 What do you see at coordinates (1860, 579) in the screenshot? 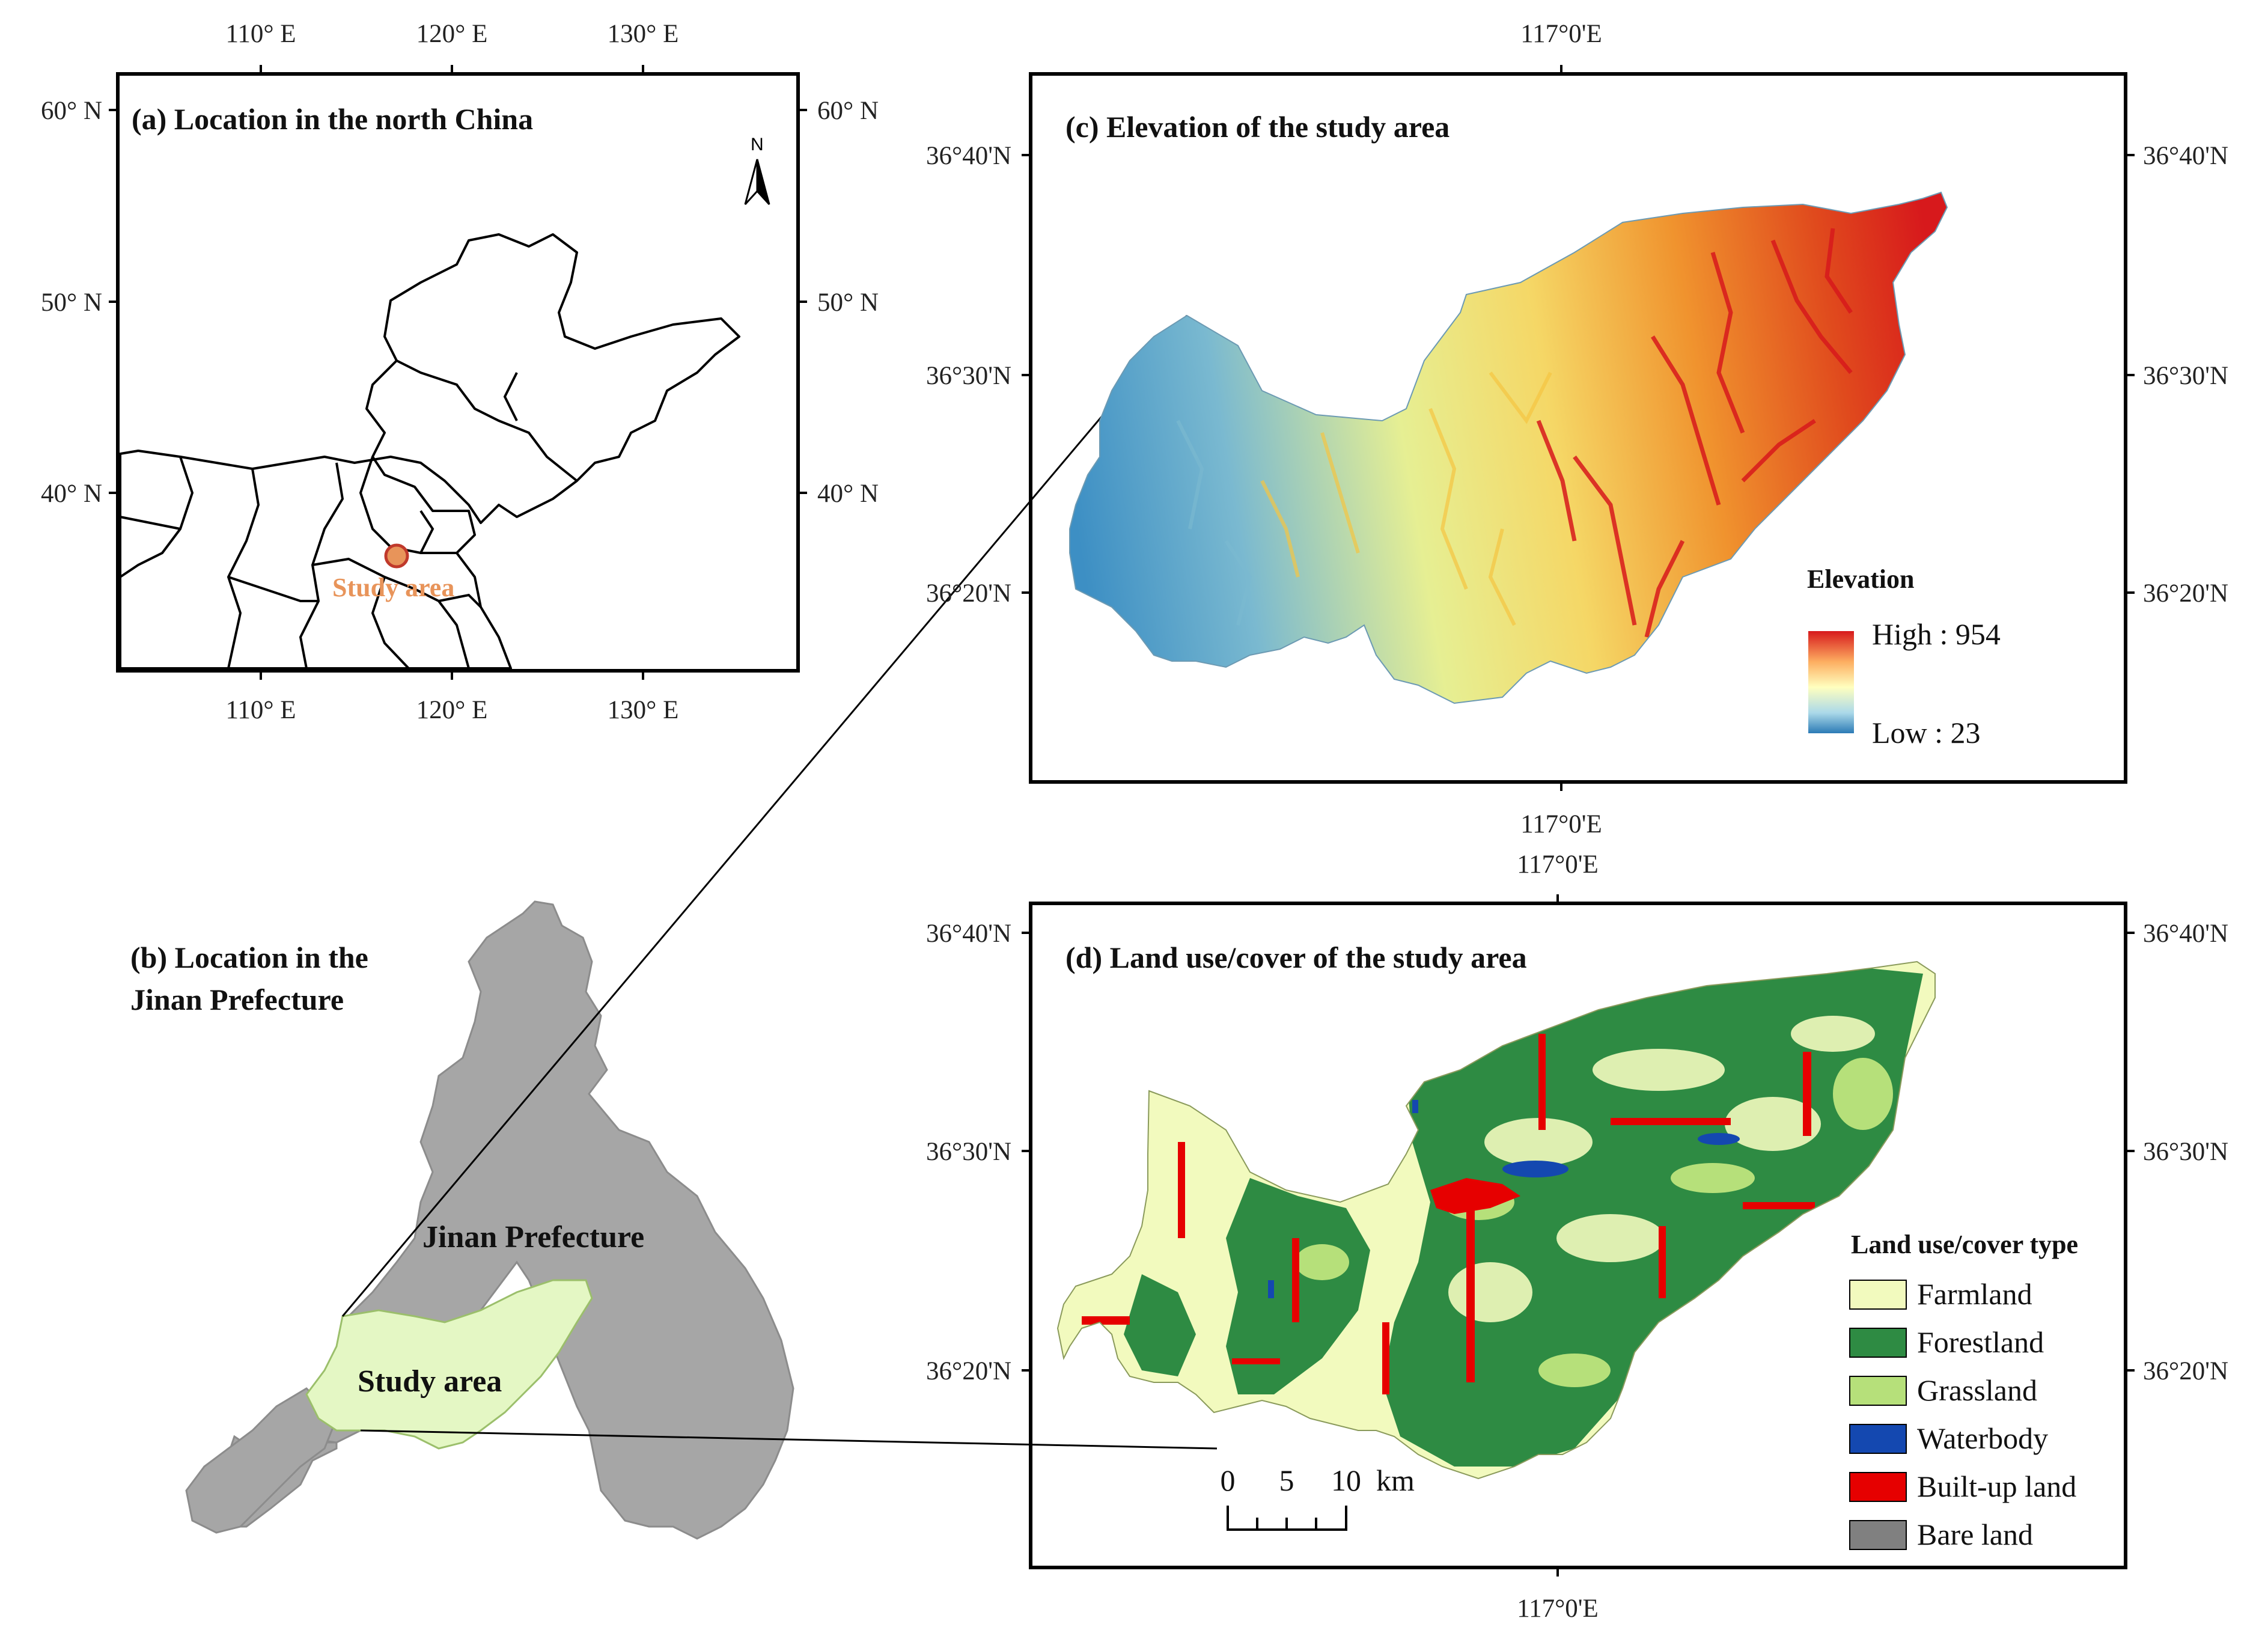
I see `elevation-legend-title: Elevation` at bounding box center [1860, 579].